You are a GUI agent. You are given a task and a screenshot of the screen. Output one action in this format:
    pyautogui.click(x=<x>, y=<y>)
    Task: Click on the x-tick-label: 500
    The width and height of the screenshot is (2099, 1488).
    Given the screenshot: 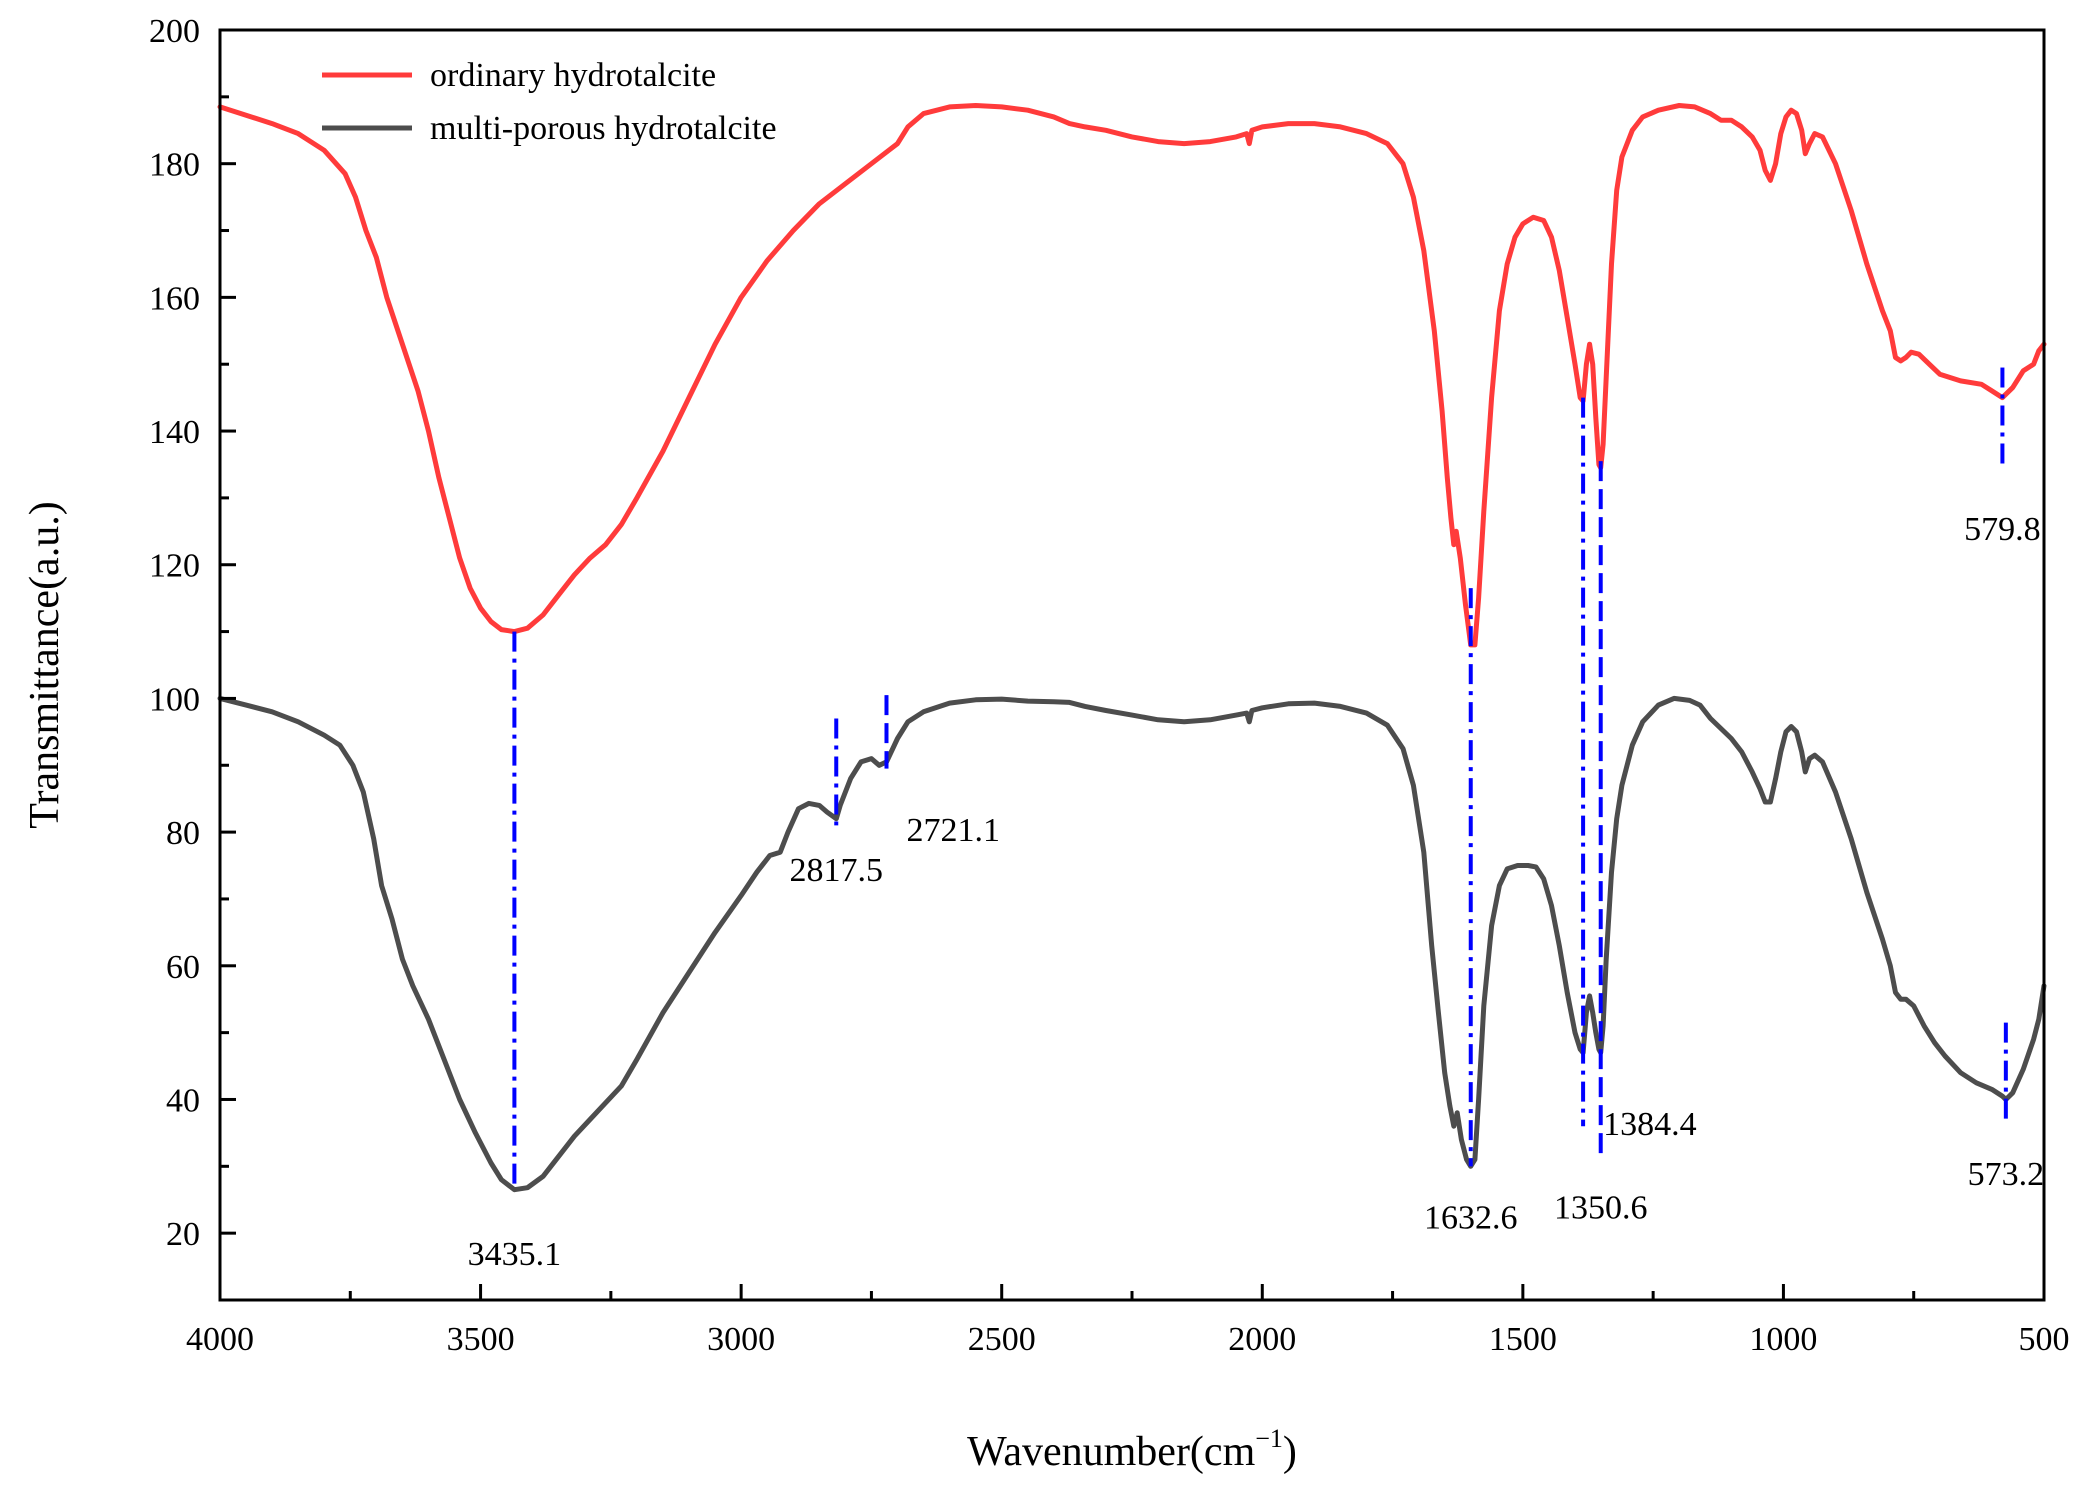 What is the action you would take?
    pyautogui.click(x=2044, y=1339)
    